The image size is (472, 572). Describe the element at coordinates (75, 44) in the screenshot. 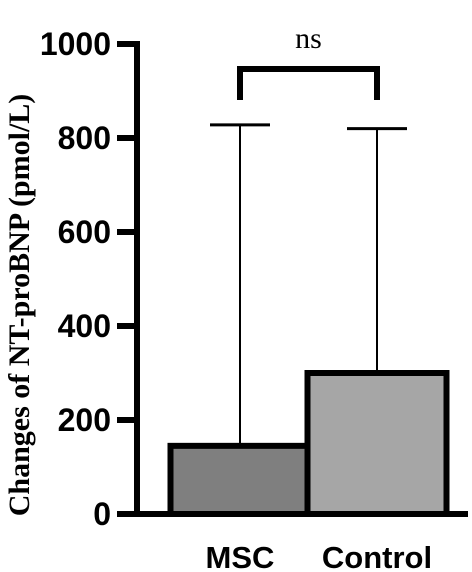

I see `y-tick-label: 1000` at that location.